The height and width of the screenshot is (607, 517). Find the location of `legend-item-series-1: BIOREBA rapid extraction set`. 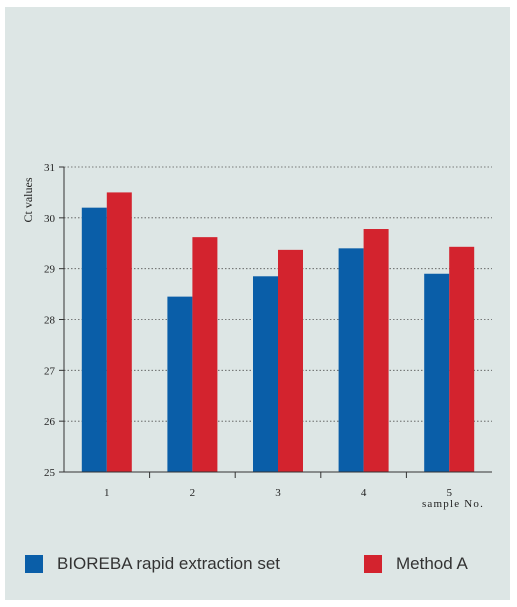

legend-item-series-1: BIOREBA rapid extraction set is located at coordinates (152, 564).